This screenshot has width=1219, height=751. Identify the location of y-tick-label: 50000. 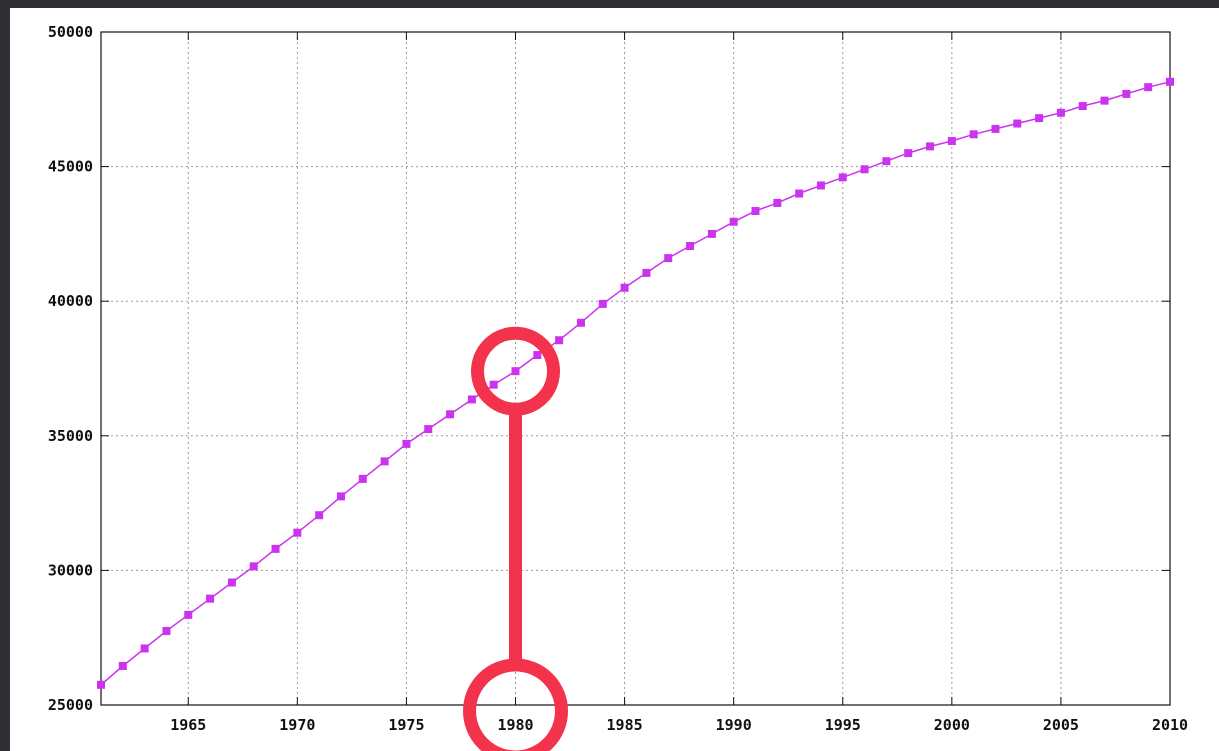
(70, 32).